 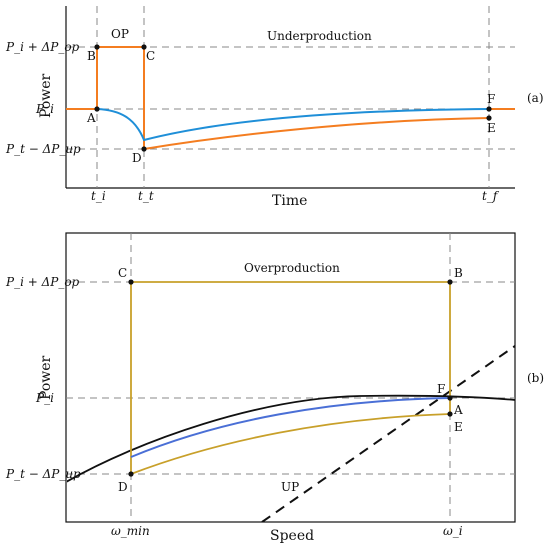 What do you see at coordinates (441, 389) in the screenshot?
I see `panel-b-label-f: F` at bounding box center [441, 389].